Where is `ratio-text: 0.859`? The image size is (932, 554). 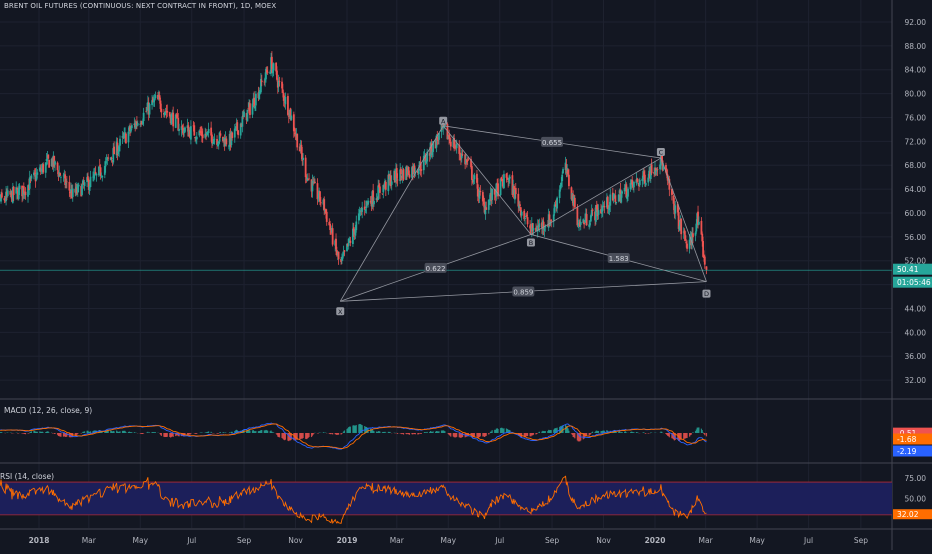 ratio-text: 0.859 is located at coordinates (523, 292).